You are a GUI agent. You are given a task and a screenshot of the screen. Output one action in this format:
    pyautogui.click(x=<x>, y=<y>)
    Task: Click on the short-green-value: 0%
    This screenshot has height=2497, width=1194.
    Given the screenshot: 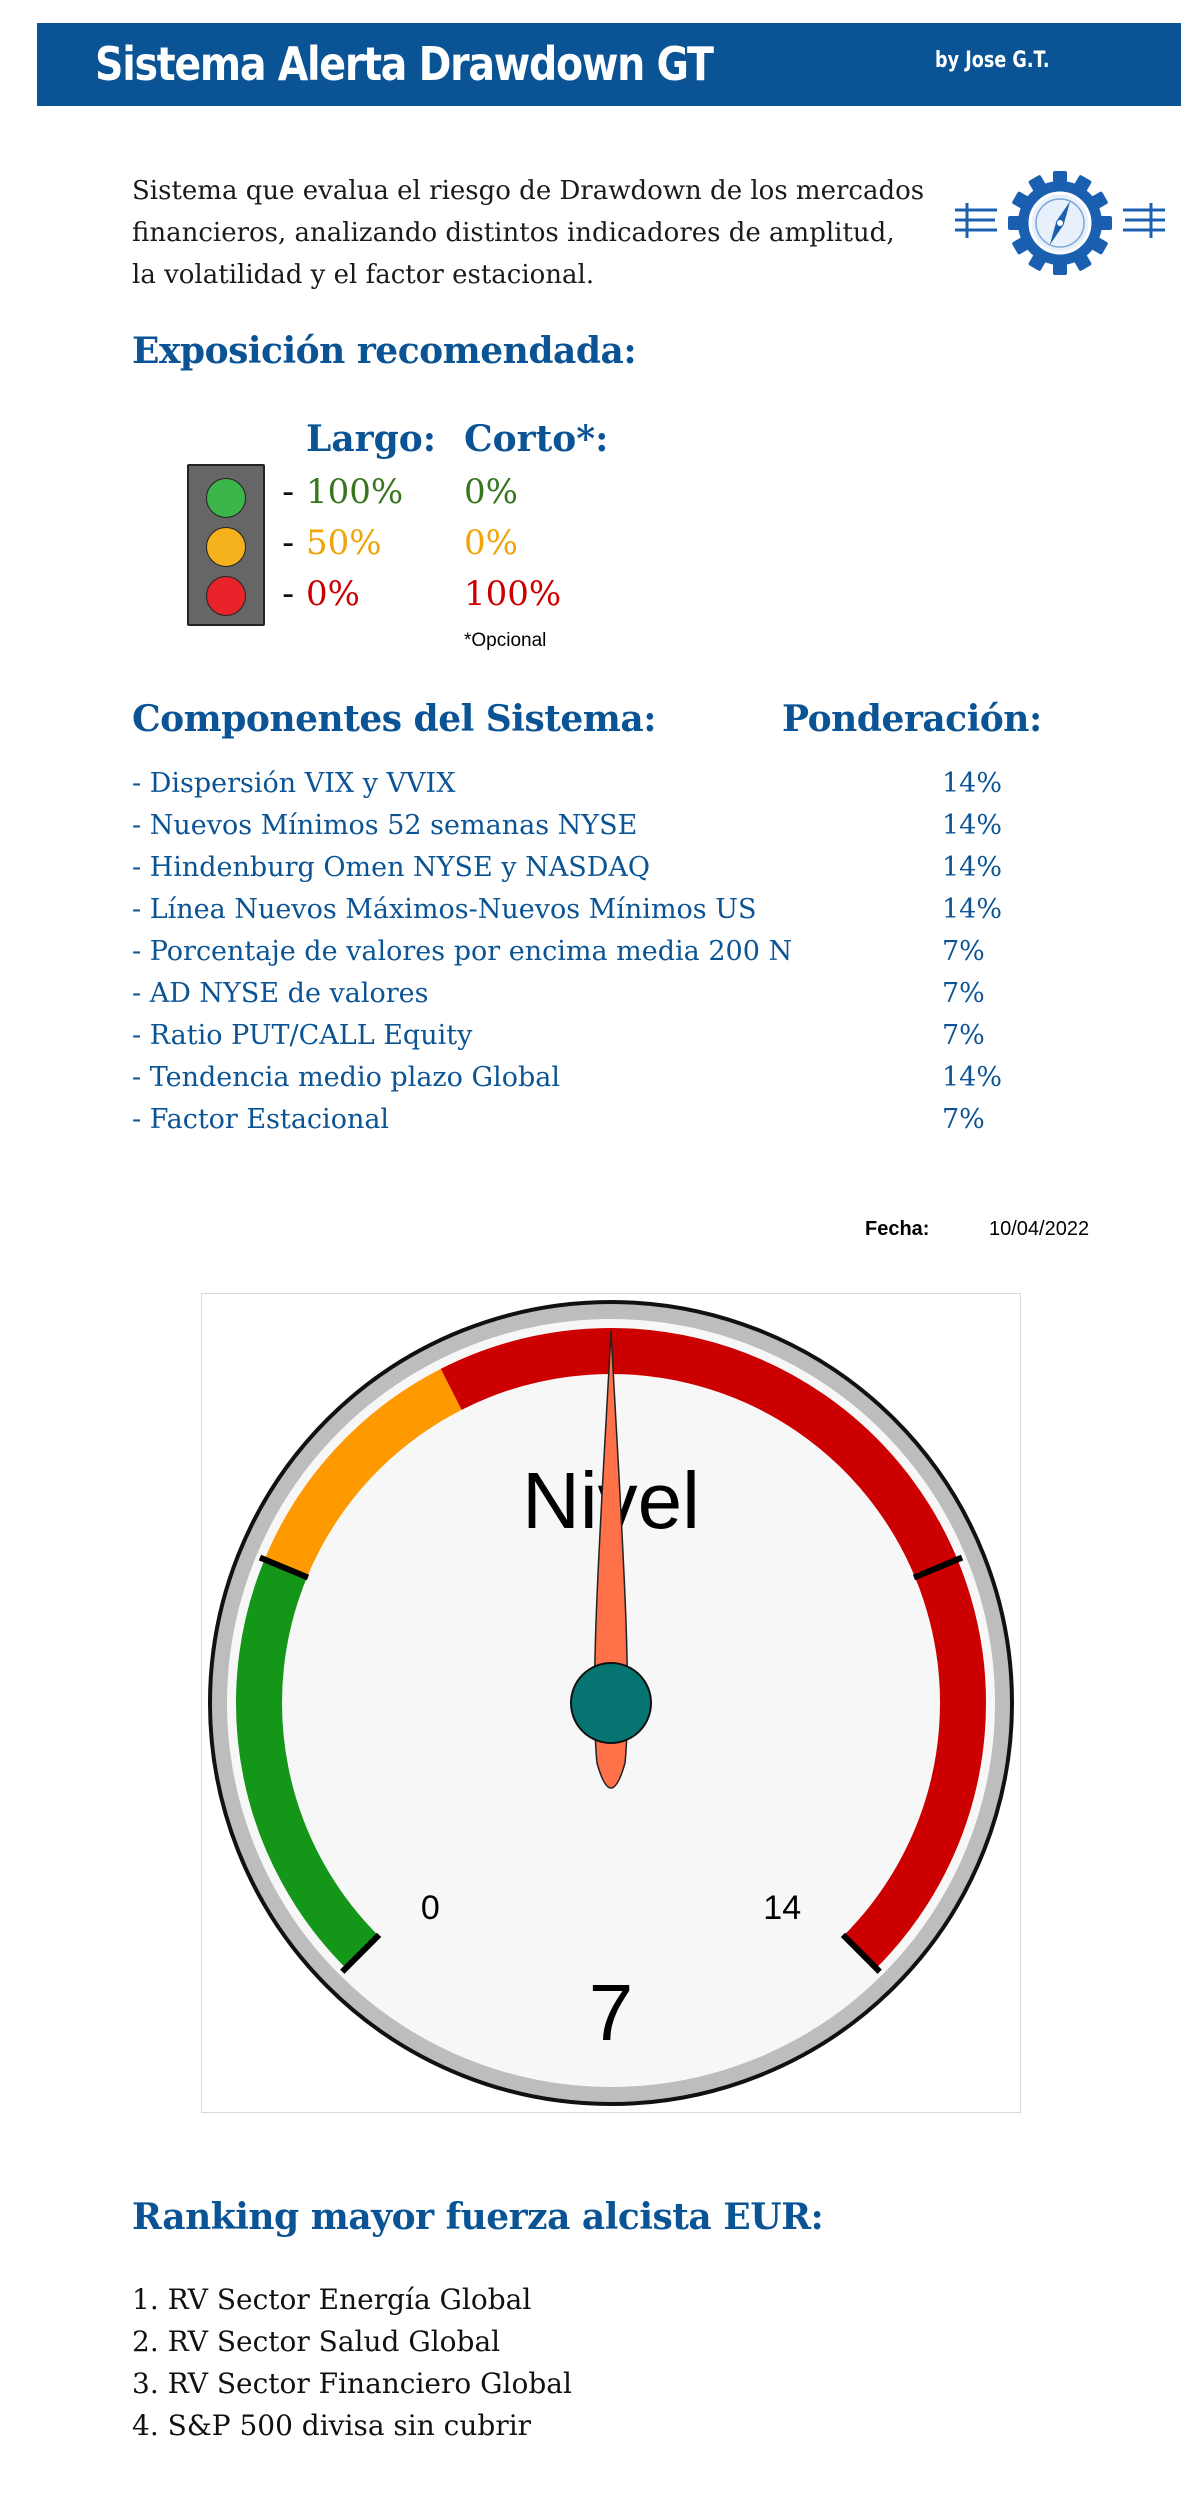 What is the action you would take?
    pyautogui.click(x=491, y=492)
    